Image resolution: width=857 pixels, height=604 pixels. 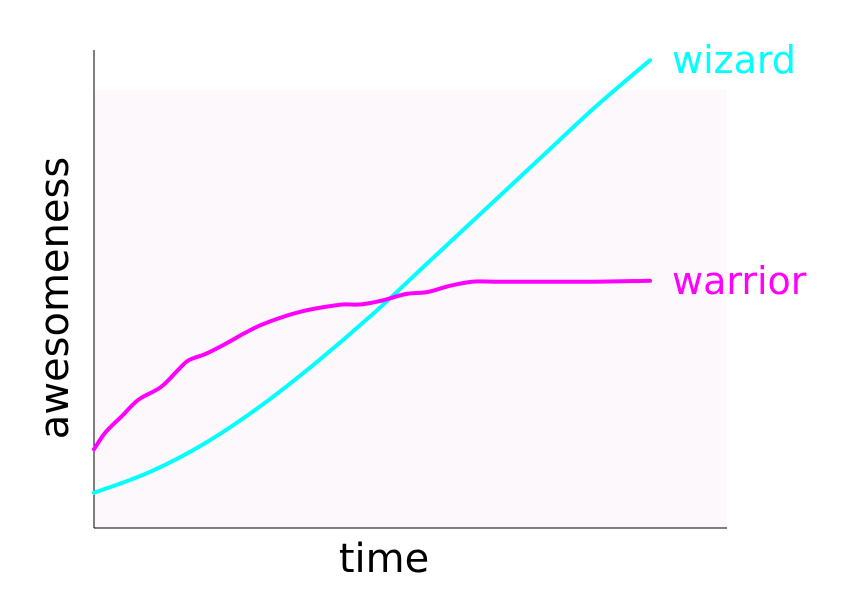 I want to click on series-label-warrior: warrior, so click(x=739, y=281).